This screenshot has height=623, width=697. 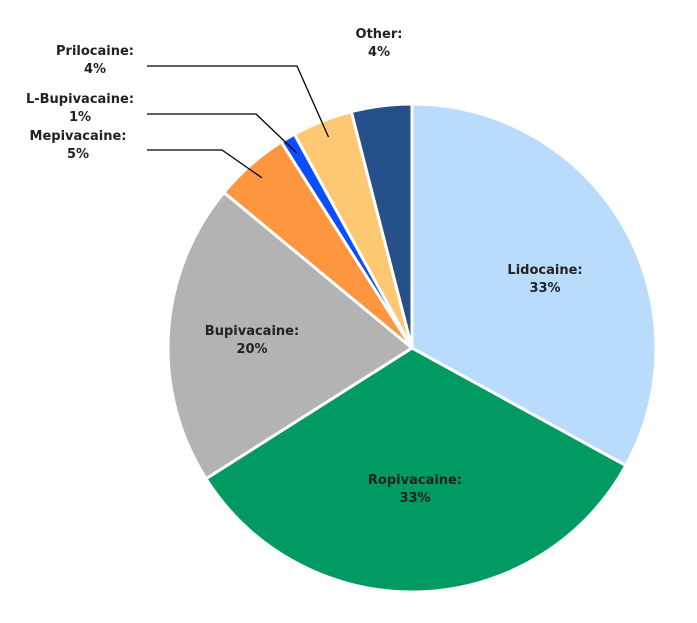 What do you see at coordinates (95, 69) in the screenshot?
I see `slice-percent-prilocaine: 4%` at bounding box center [95, 69].